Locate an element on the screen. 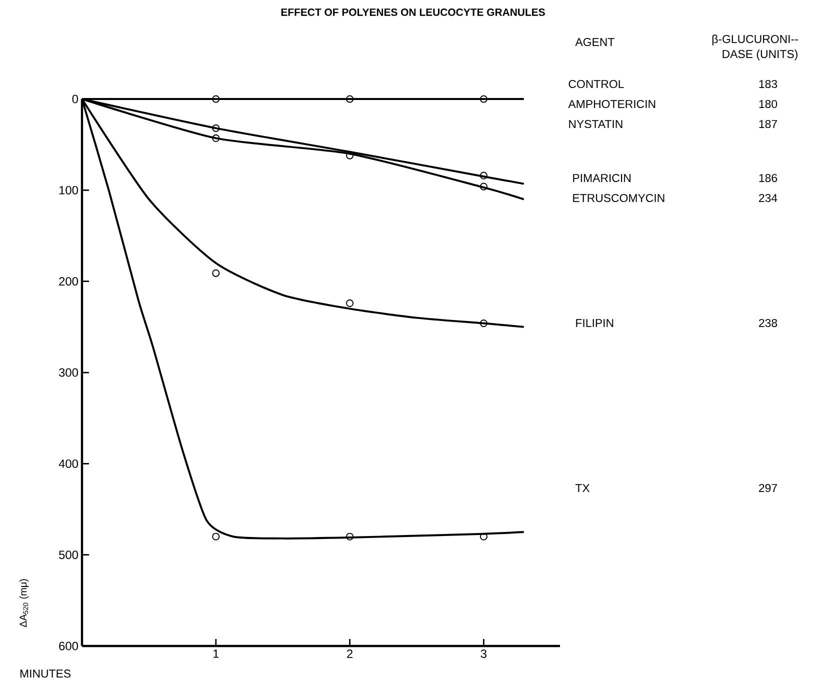 The image size is (827, 695). text: AGENT is located at coordinates (594, 42).